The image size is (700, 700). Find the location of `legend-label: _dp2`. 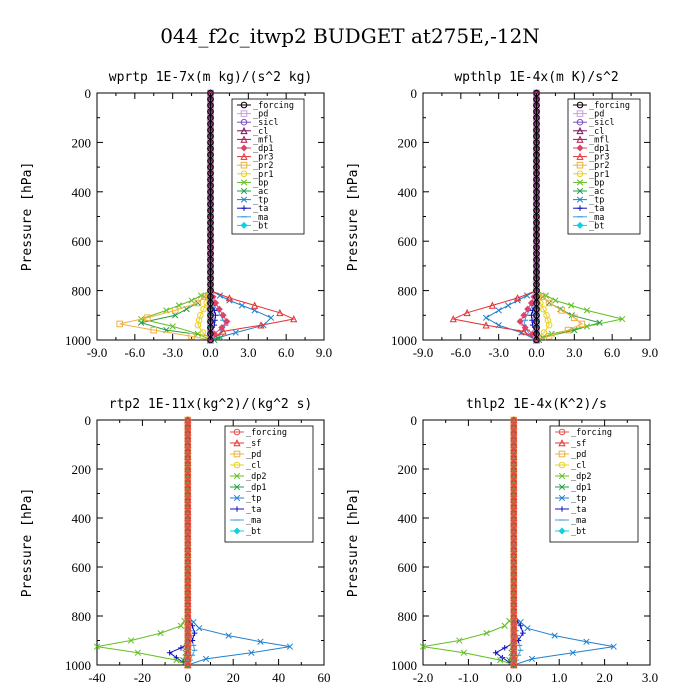

legend-label: _dp2 is located at coordinates (581, 477).